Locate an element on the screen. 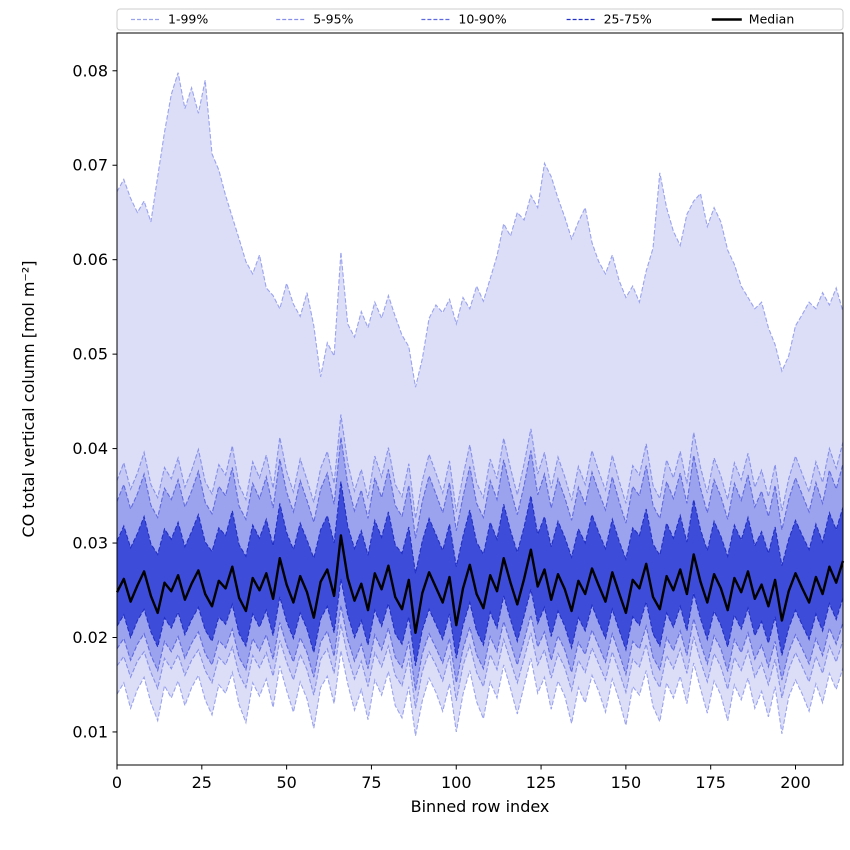 Image resolution: width=850 pixels, height=850 pixels. x-tick-label: 150 is located at coordinates (626, 782).